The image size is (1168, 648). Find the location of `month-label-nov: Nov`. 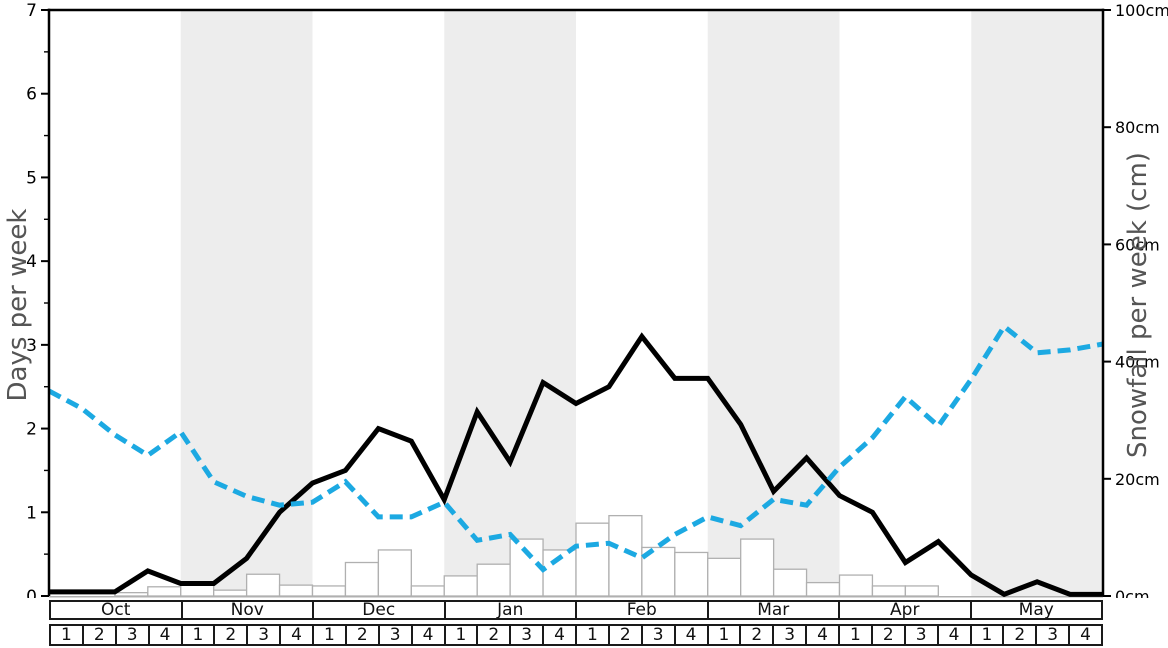

month-label-nov: Nov is located at coordinates (246, 610).